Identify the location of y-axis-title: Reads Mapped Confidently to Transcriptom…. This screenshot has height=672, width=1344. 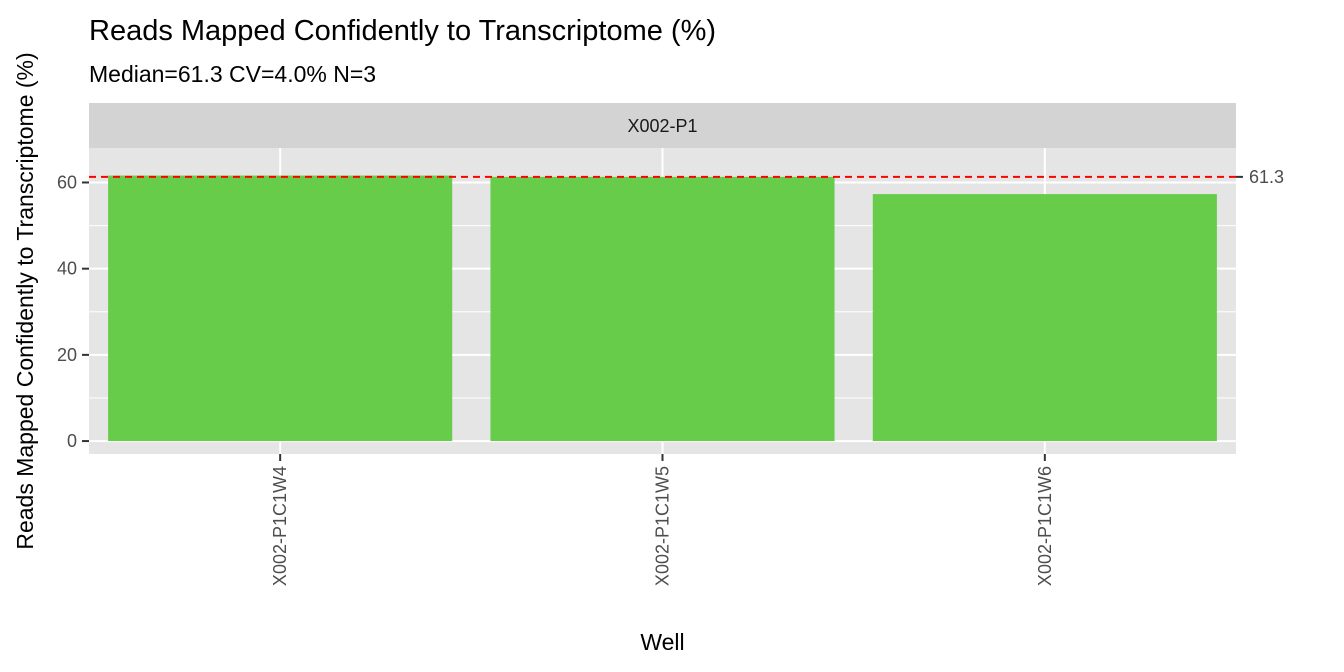
(25, 300).